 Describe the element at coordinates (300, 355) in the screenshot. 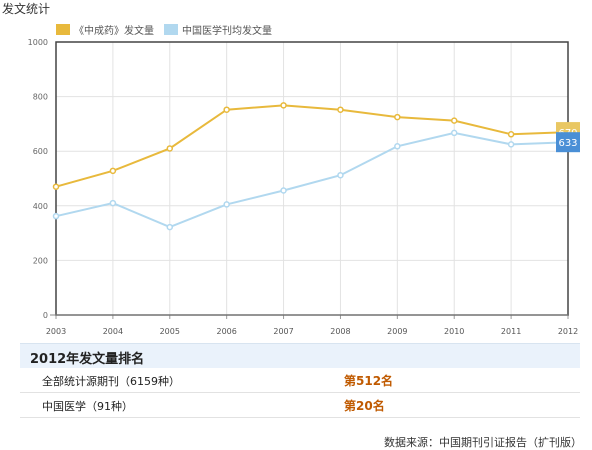

I see `ranking-header: 2012年发文量排名` at that location.